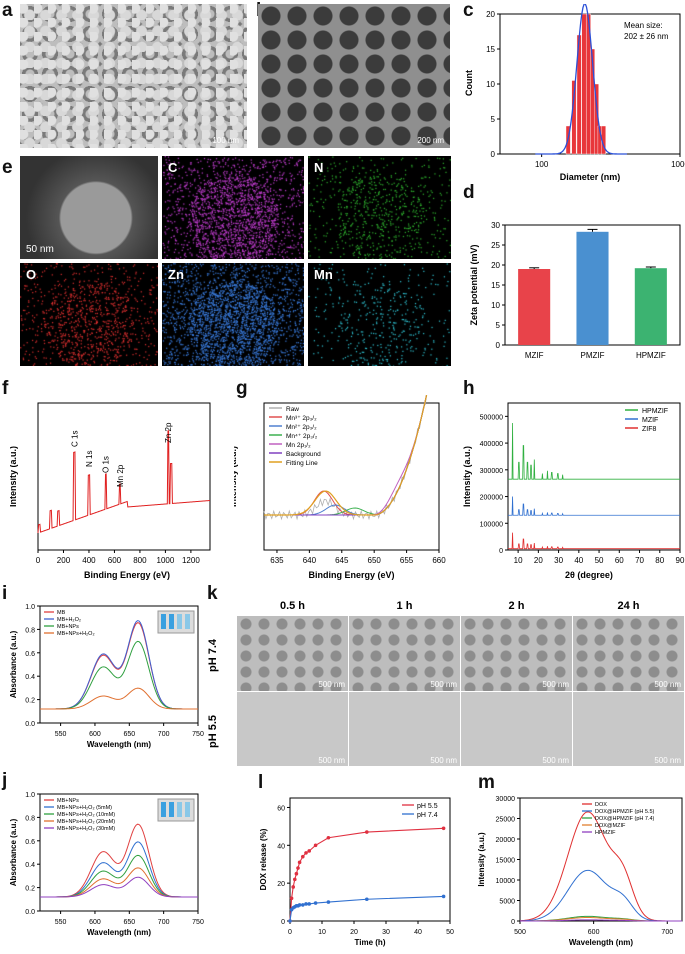 The image size is (685, 954). What do you see at coordinates (84, 808) in the screenshot?
I see `legend-label: MB+NPs+H₂O₂ (5mM)` at bounding box center [84, 808].